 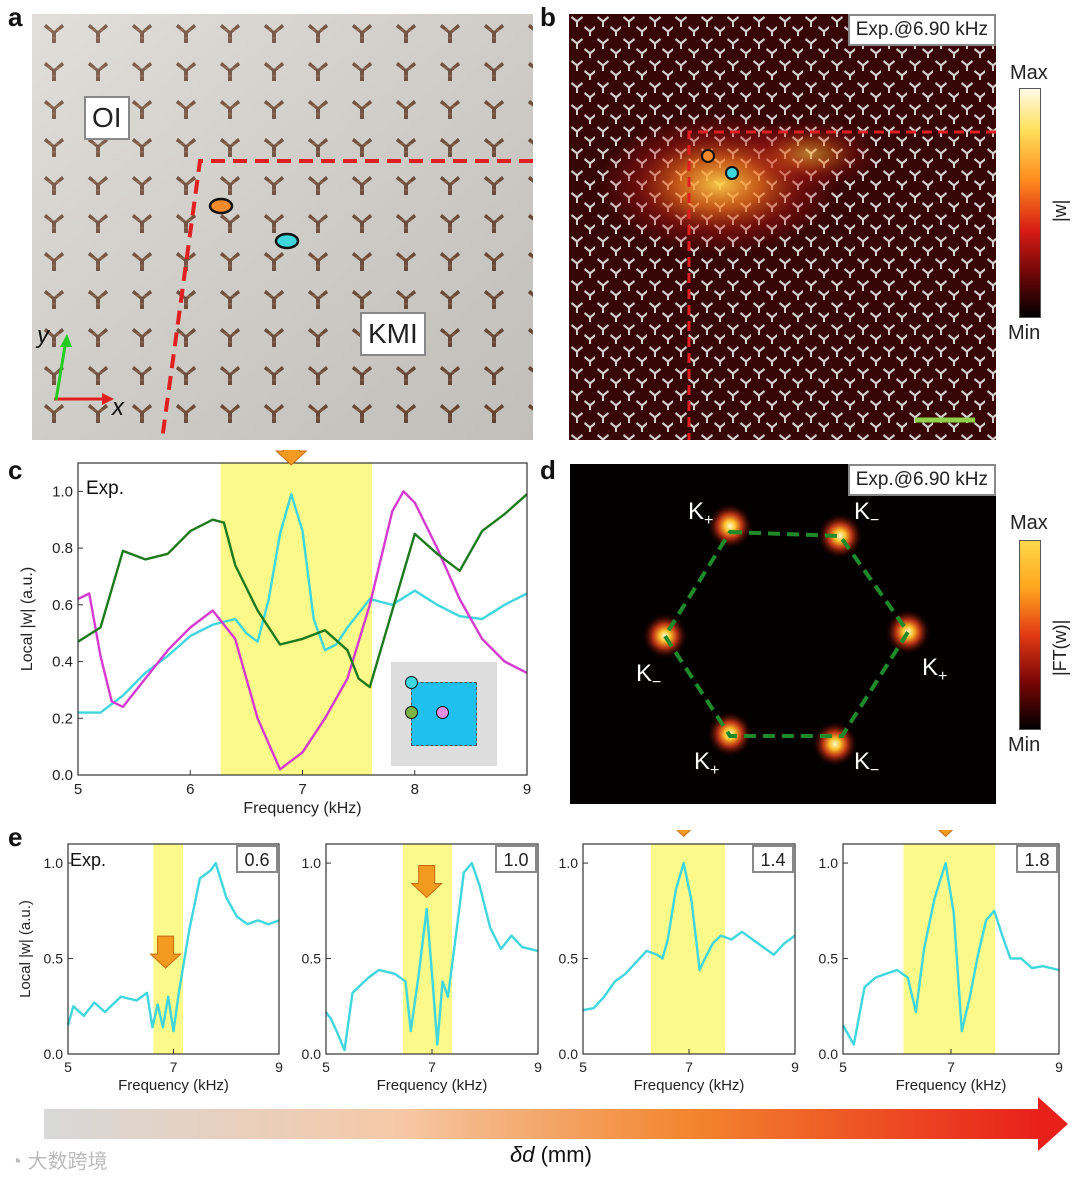 I want to click on colorbar-b, so click(x=1030, y=203).